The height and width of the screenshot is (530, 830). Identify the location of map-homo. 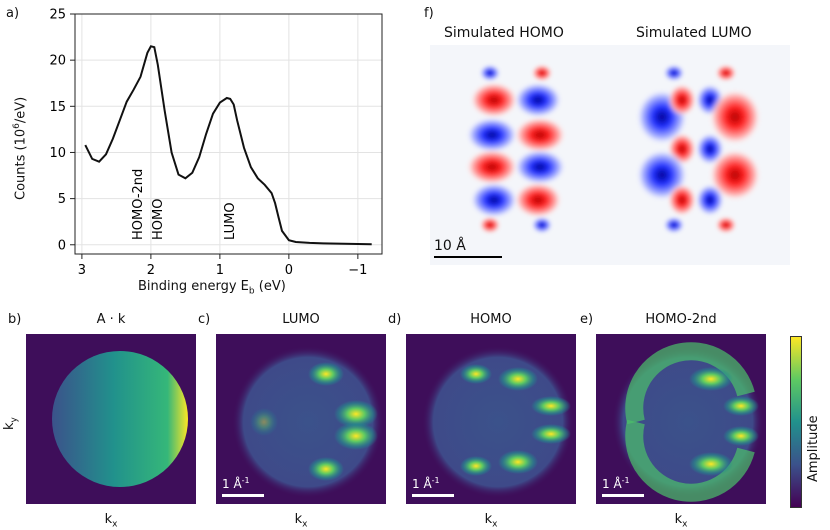
(491, 419).